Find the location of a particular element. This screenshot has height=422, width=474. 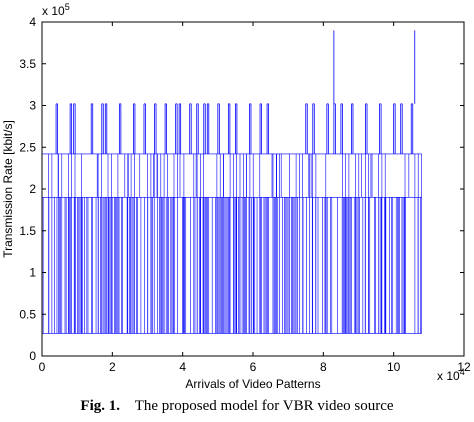

caption-fig-label: Fig. 1. is located at coordinates (100, 406).